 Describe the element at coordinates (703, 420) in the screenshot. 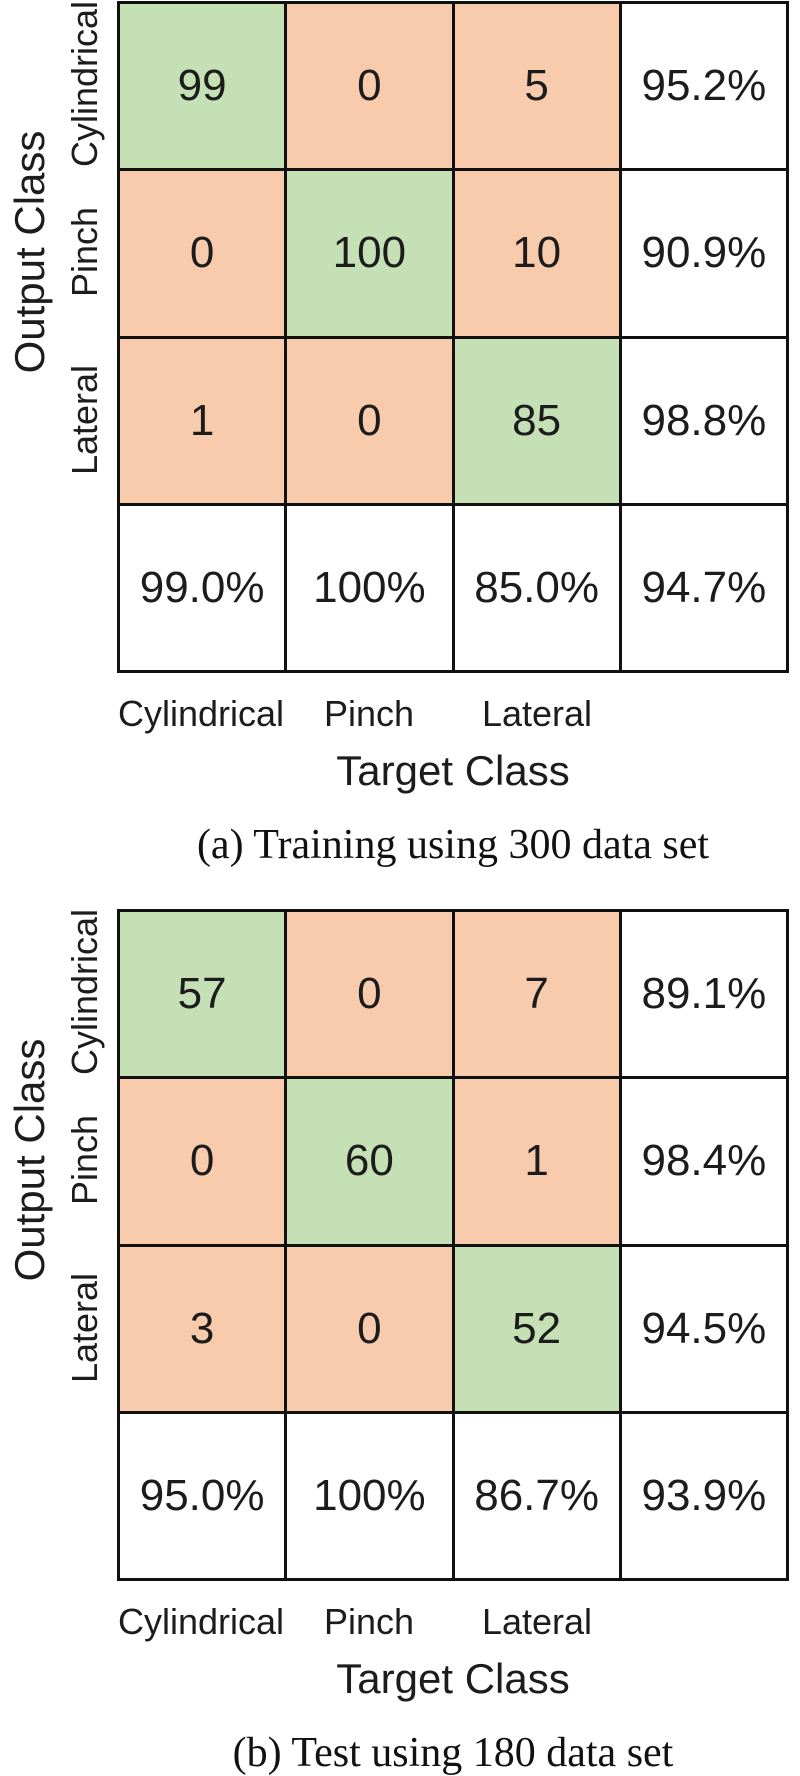

I see `matrix-cell-r2-c3: 98.8%` at that location.